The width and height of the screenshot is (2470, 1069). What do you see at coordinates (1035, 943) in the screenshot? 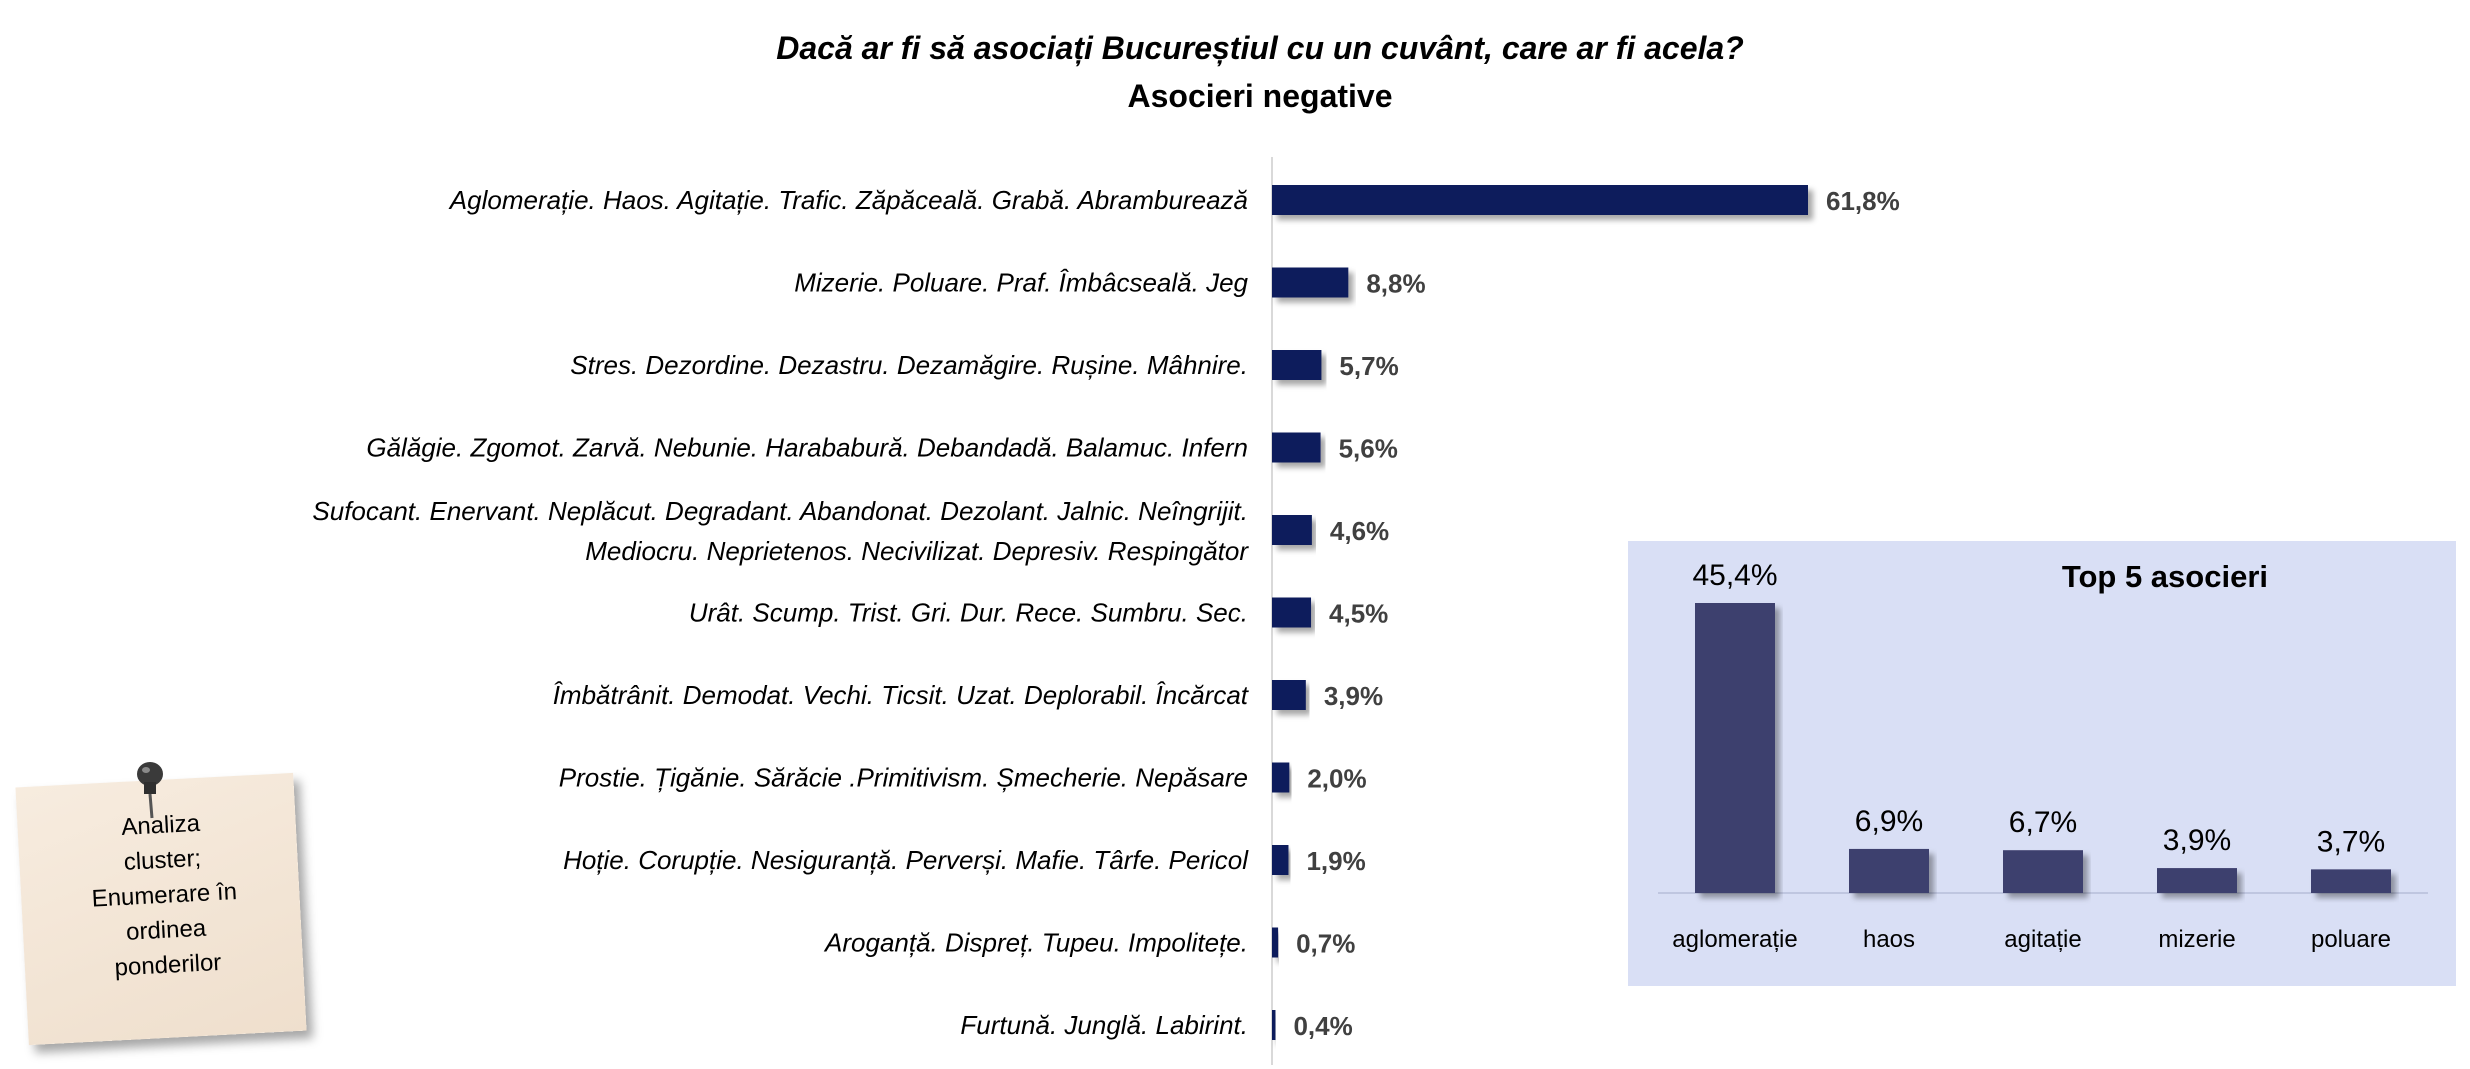
I see `category-label: Aroganță. Dispreț. Tupeu. Impolitețe.` at bounding box center [1035, 943].